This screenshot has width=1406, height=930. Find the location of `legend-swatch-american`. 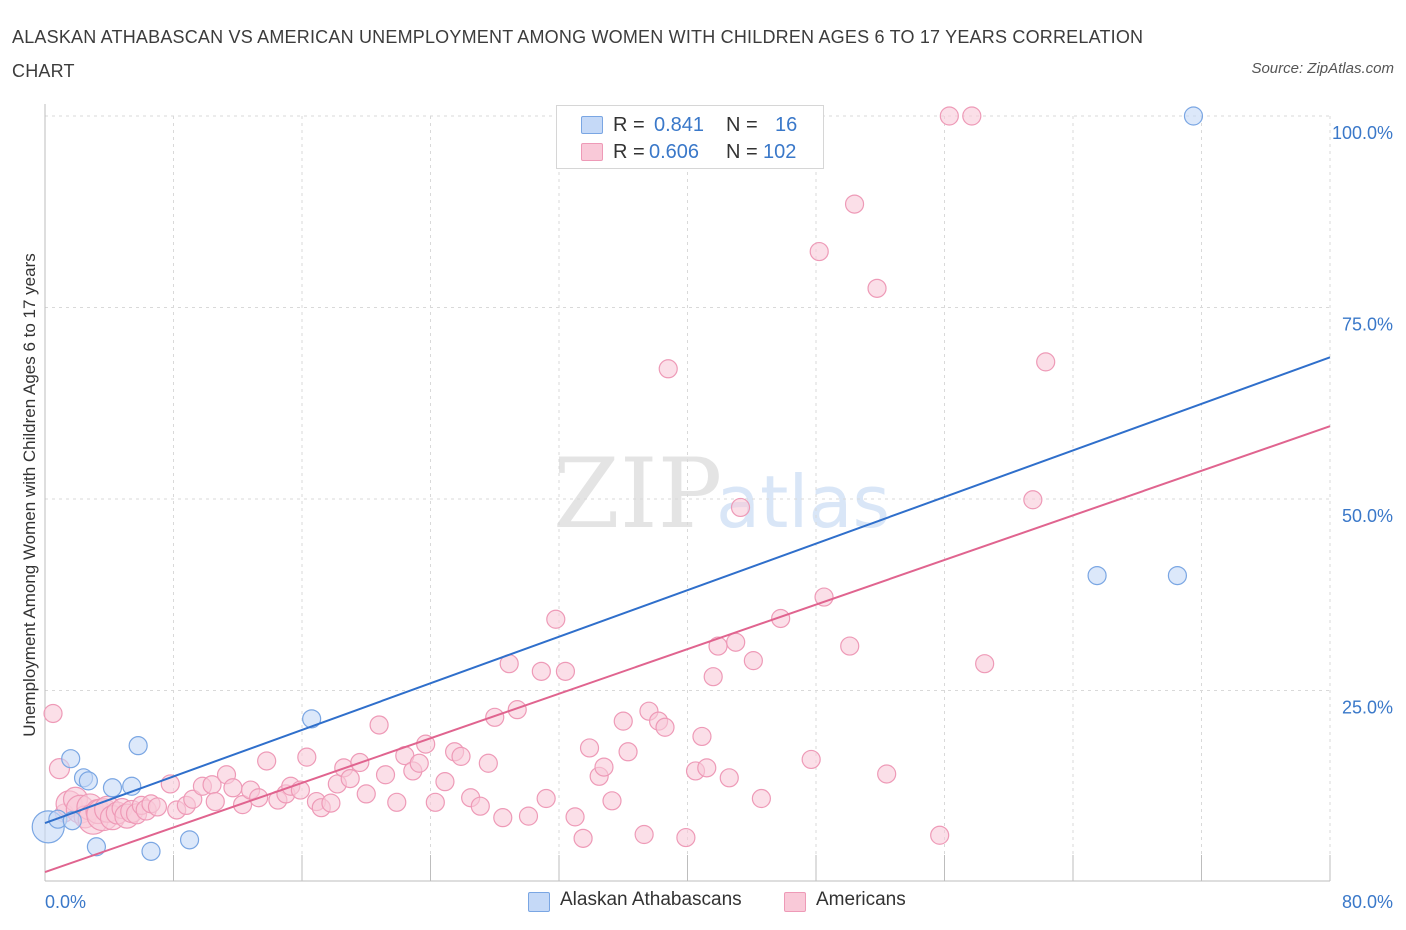

legend-swatch-american is located at coordinates (592, 152).